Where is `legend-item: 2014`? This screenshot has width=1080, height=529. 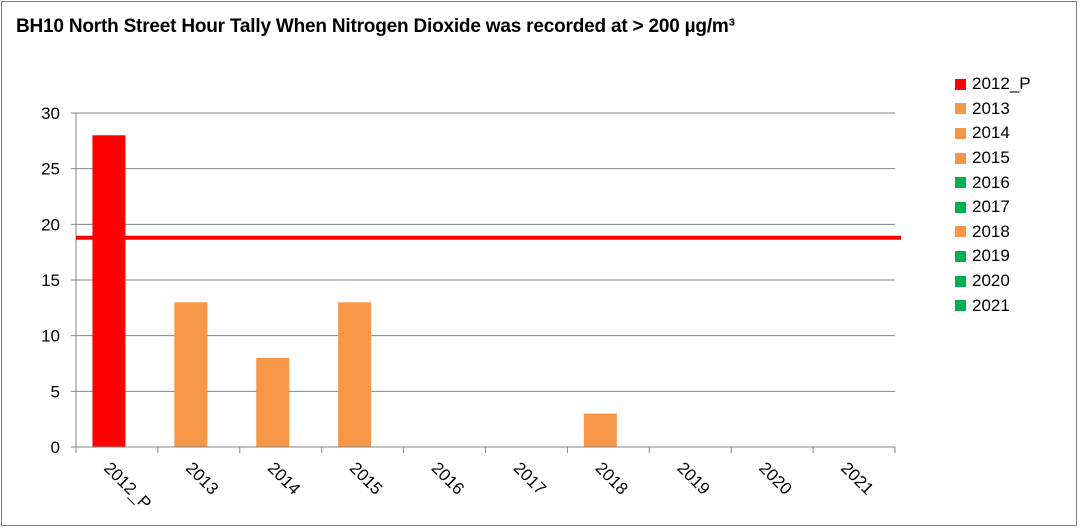
legend-item: 2014 is located at coordinates (1010, 133).